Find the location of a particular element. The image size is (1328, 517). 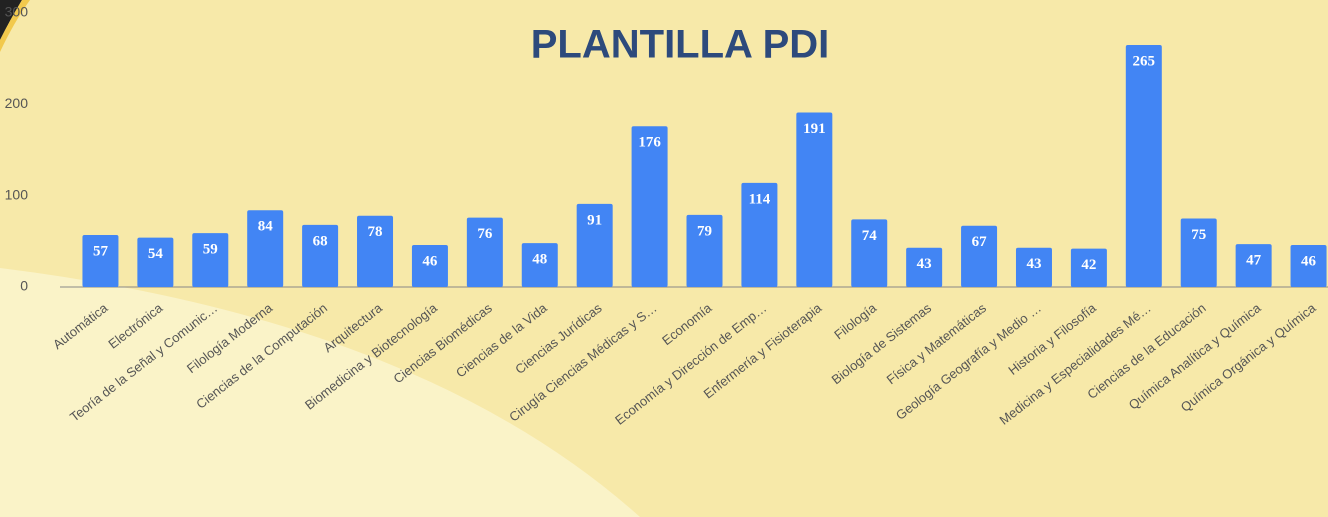

y-tick-label: 0 is located at coordinates (24, 286).